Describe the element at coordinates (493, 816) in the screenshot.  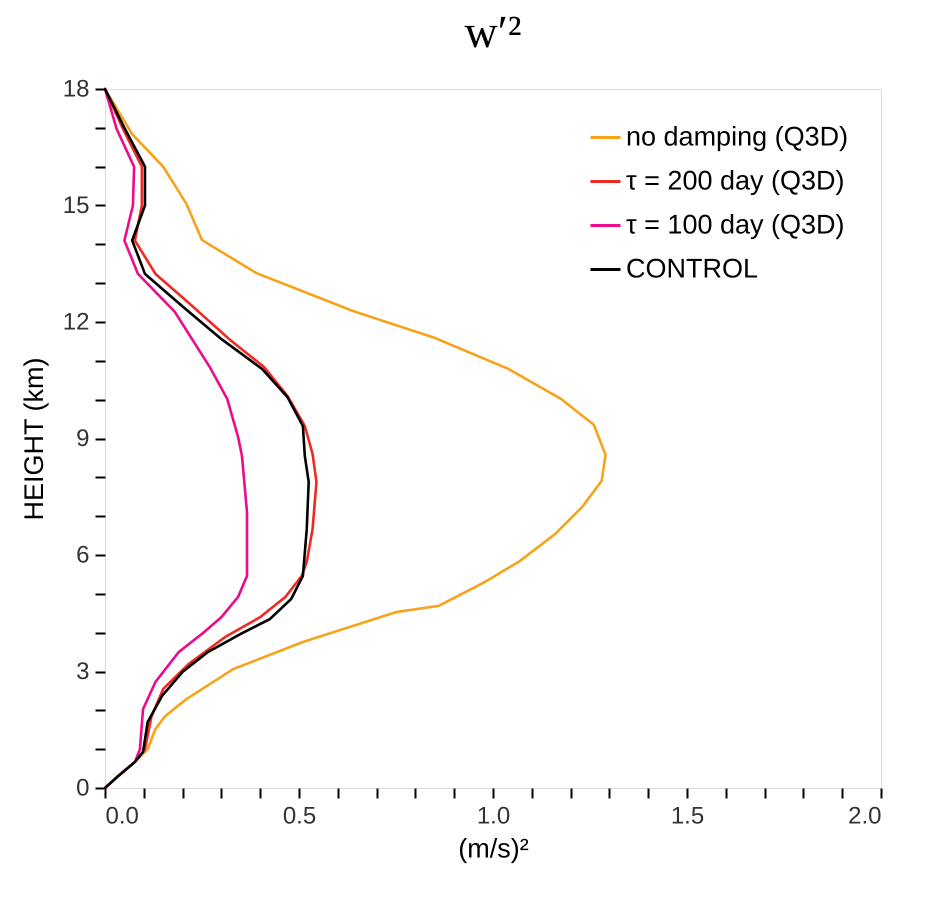
I see `x-tick-label: 1.0` at that location.